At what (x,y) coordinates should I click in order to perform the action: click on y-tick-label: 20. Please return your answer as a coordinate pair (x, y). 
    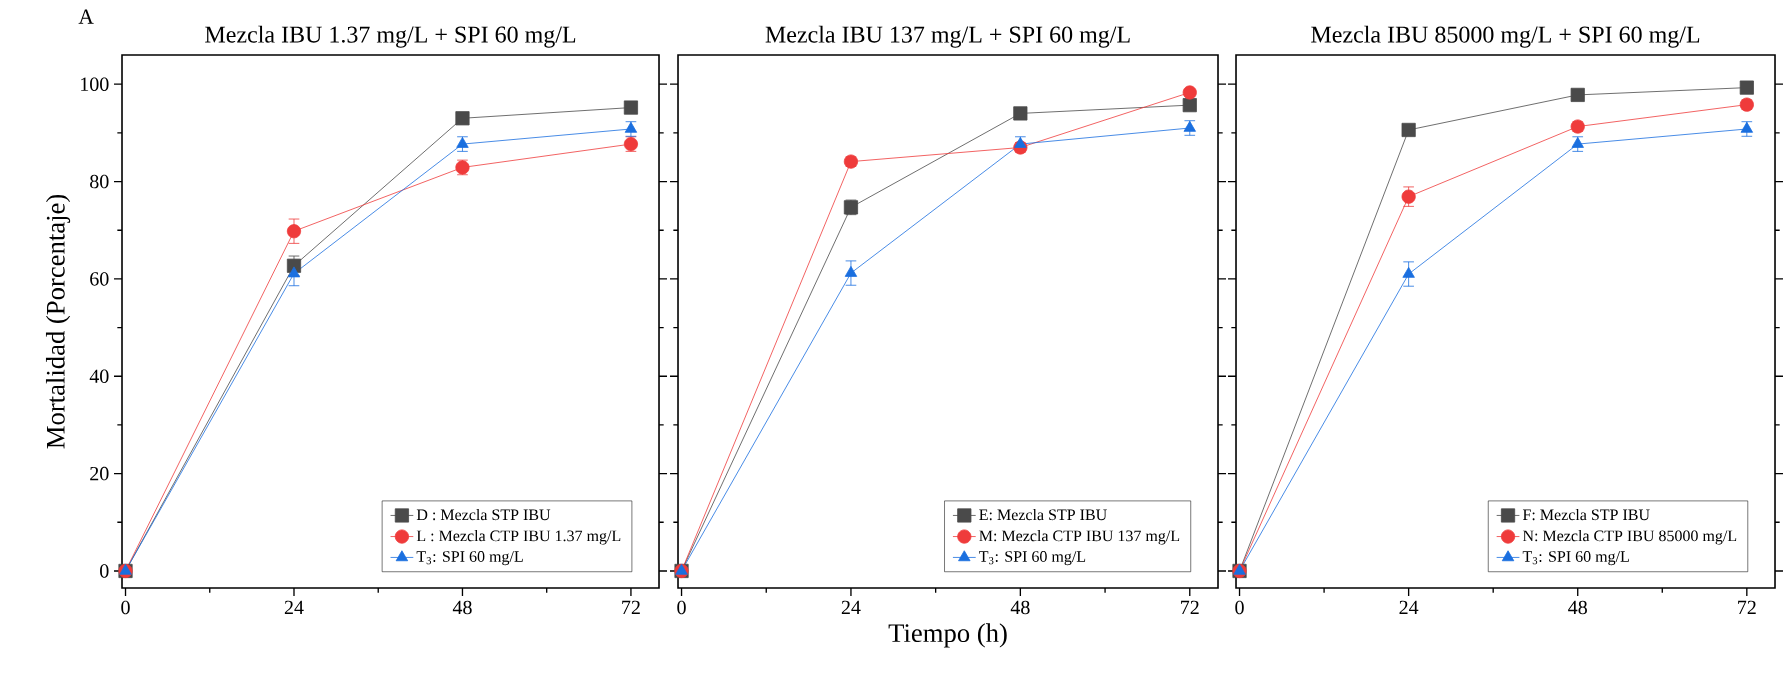
    Looking at the image, I should click on (99, 473).